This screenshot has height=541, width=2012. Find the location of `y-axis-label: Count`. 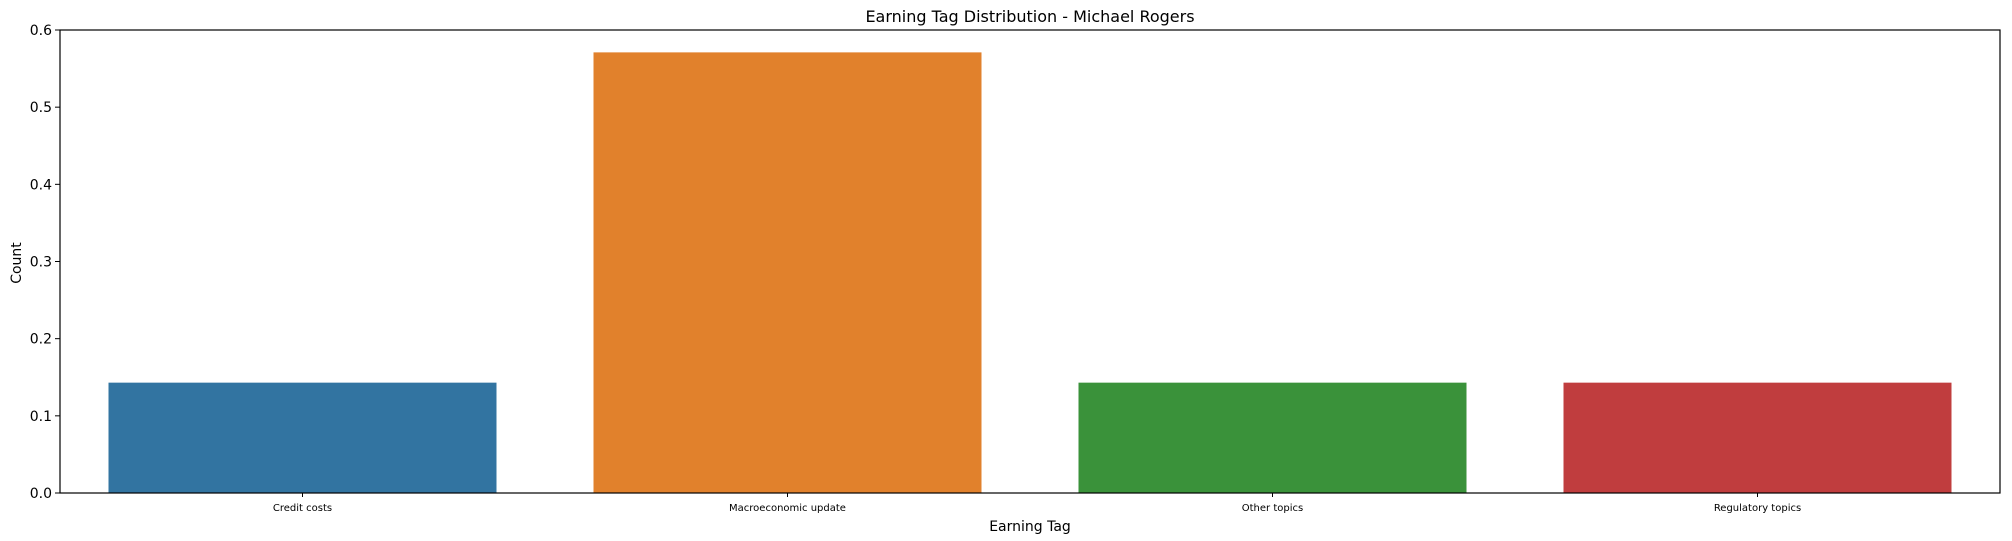

y-axis-label: Count is located at coordinates (17, 263).